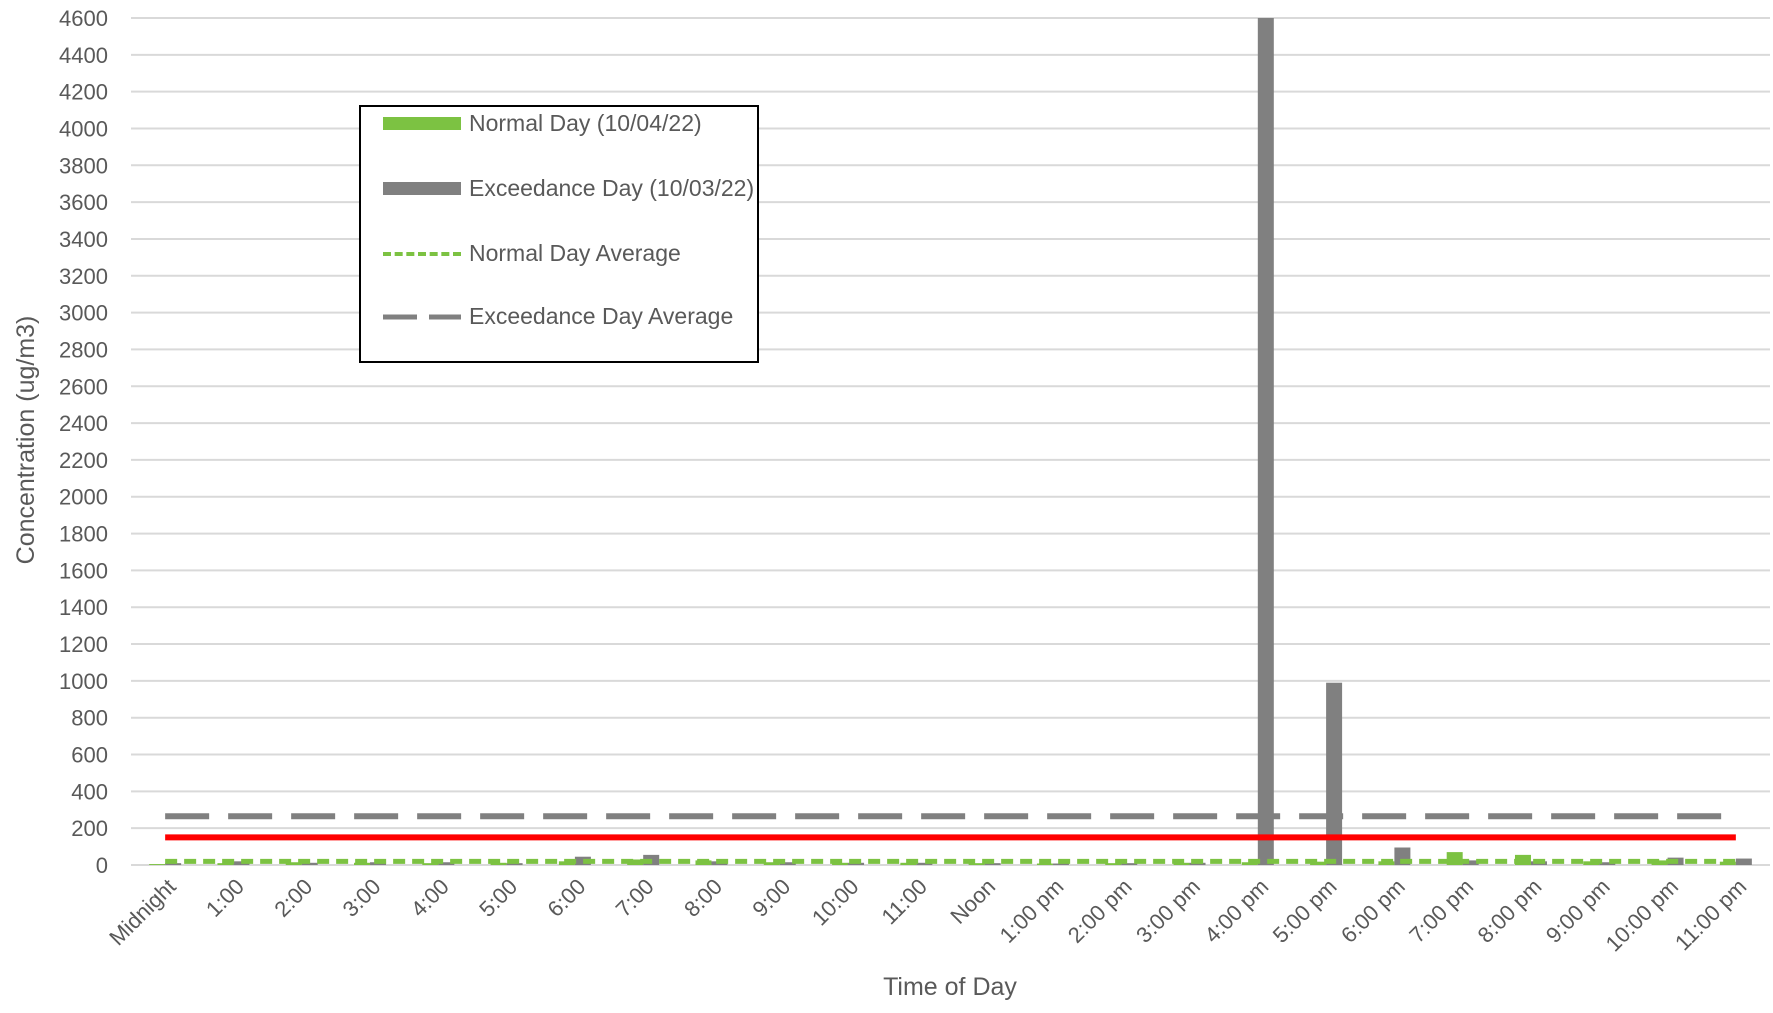 The height and width of the screenshot is (1013, 1773). Describe the element at coordinates (1168, 911) in the screenshot. I see `x-tick-label: 3:00 pm` at that location.